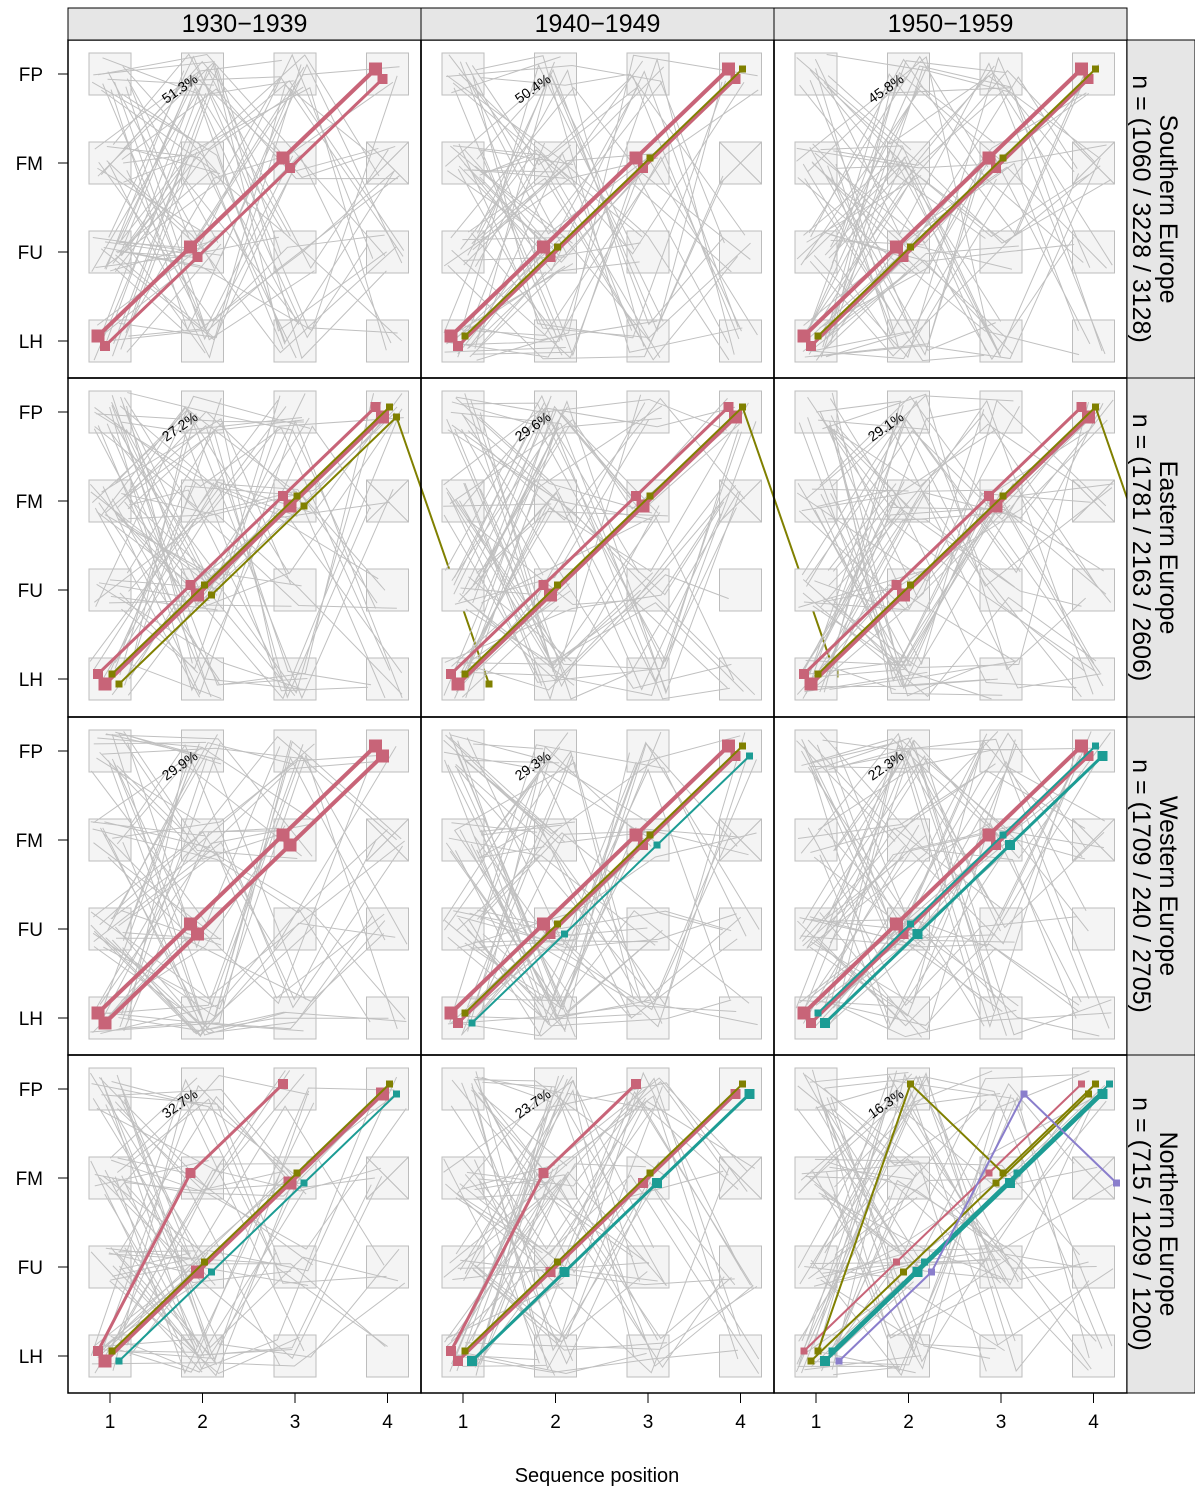  Describe the element at coordinates (387, 1422) in the screenshot. I see `x-tick-label: 4` at that location.